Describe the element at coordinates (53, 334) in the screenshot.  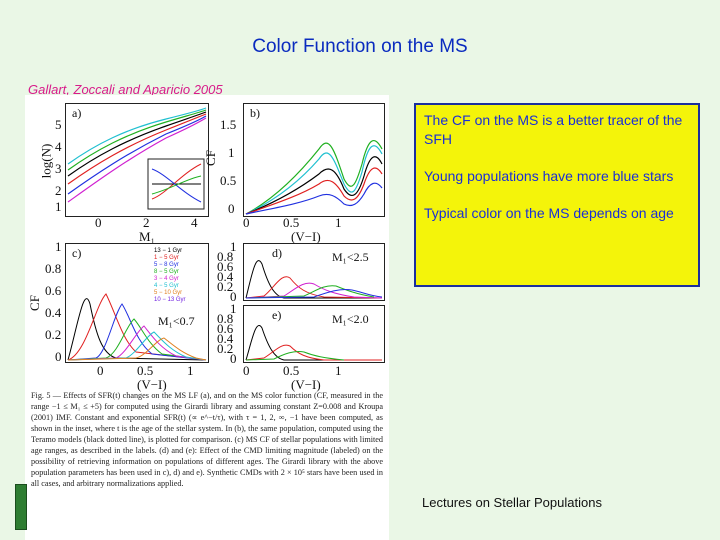
I see `panel-c-ytick: 0.2` at that location.